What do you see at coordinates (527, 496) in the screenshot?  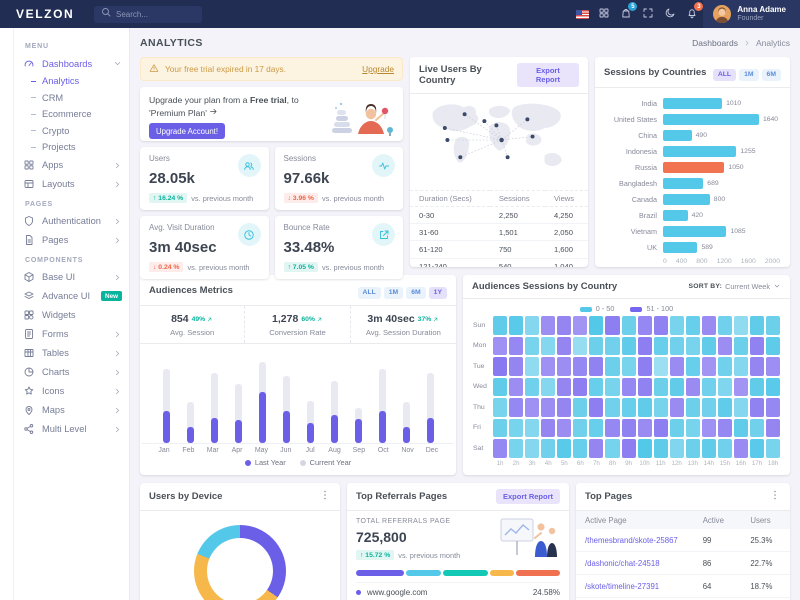 I see `top-referrals-export-button: Export Report` at bounding box center [527, 496].